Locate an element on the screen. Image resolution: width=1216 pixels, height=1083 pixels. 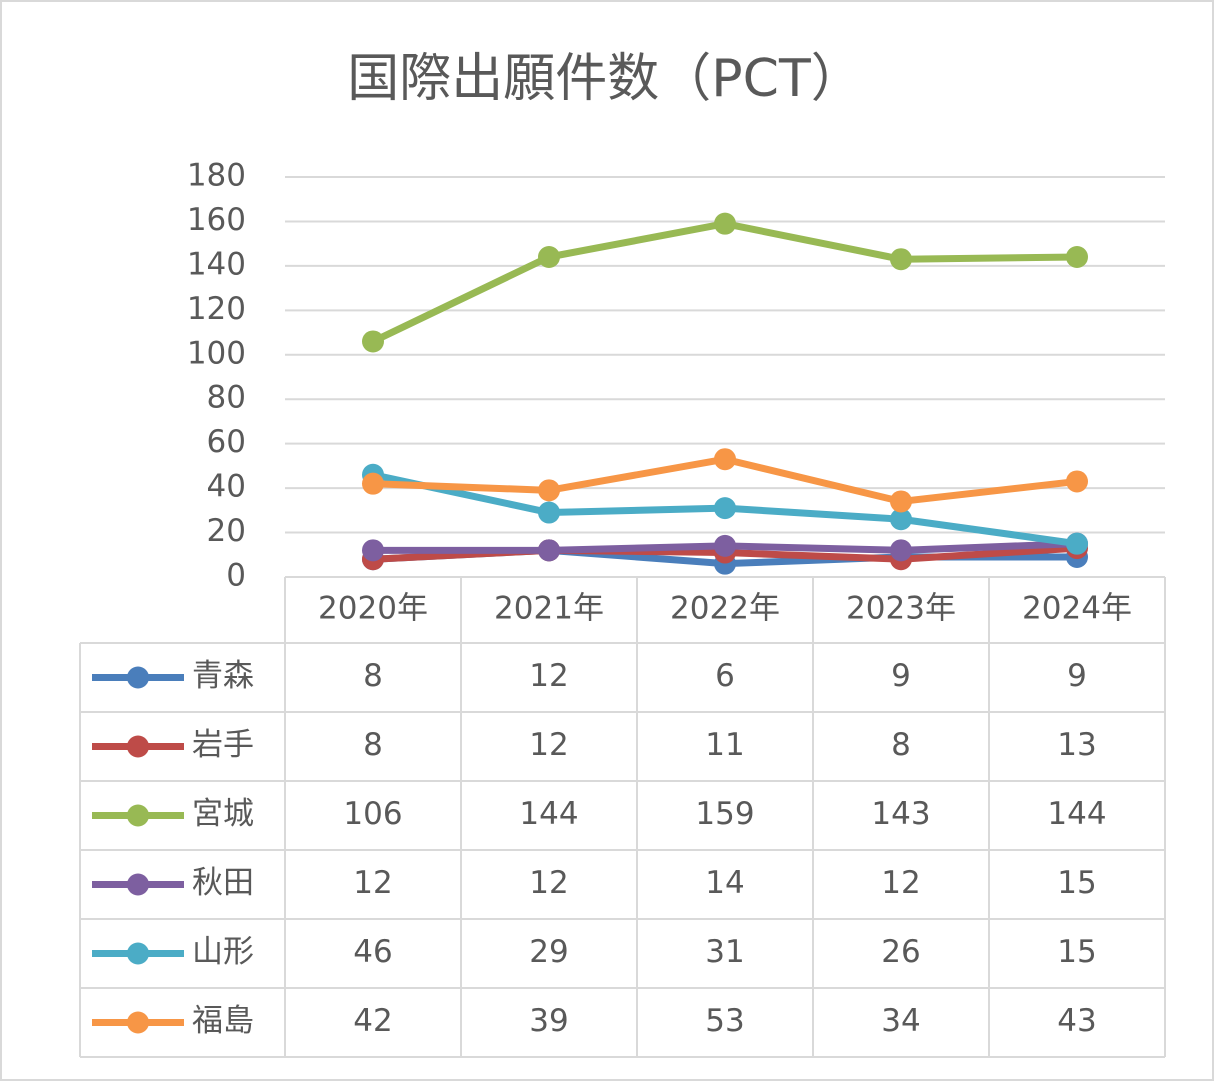
table-value: 43 is located at coordinates (1076, 1021).